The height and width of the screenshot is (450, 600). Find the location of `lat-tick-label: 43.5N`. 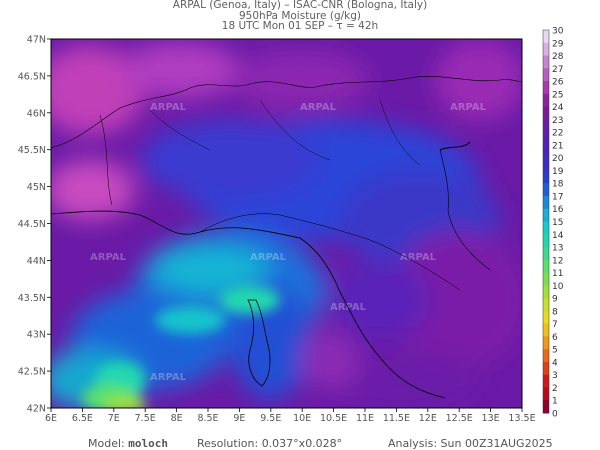

lat-tick-label: 43.5N is located at coordinates (32, 298).